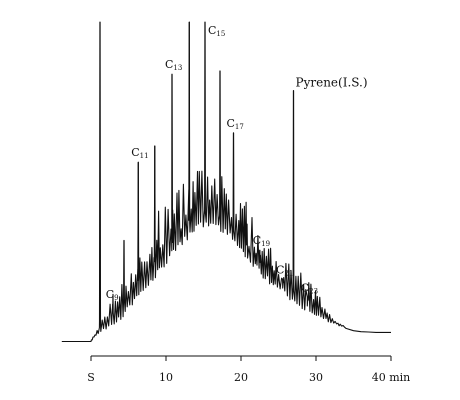 The height and width of the screenshot is (400, 460). Describe the element at coordinates (309, 288) in the screenshot. I see `peak-label-c23: C23` at that location.